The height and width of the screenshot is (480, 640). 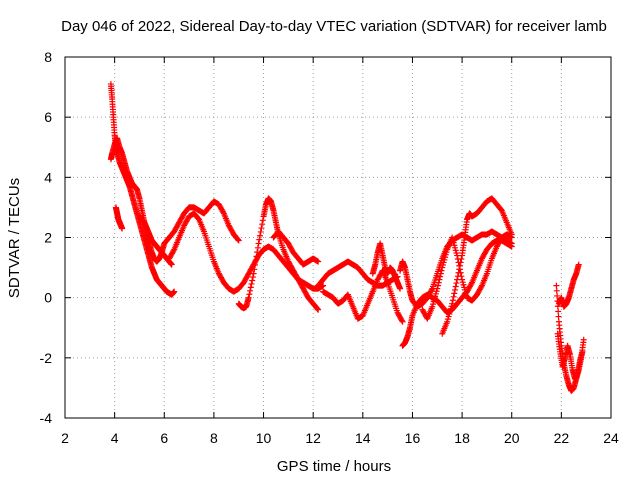 I want to click on y-tick-label: 2, so click(x=48, y=238).